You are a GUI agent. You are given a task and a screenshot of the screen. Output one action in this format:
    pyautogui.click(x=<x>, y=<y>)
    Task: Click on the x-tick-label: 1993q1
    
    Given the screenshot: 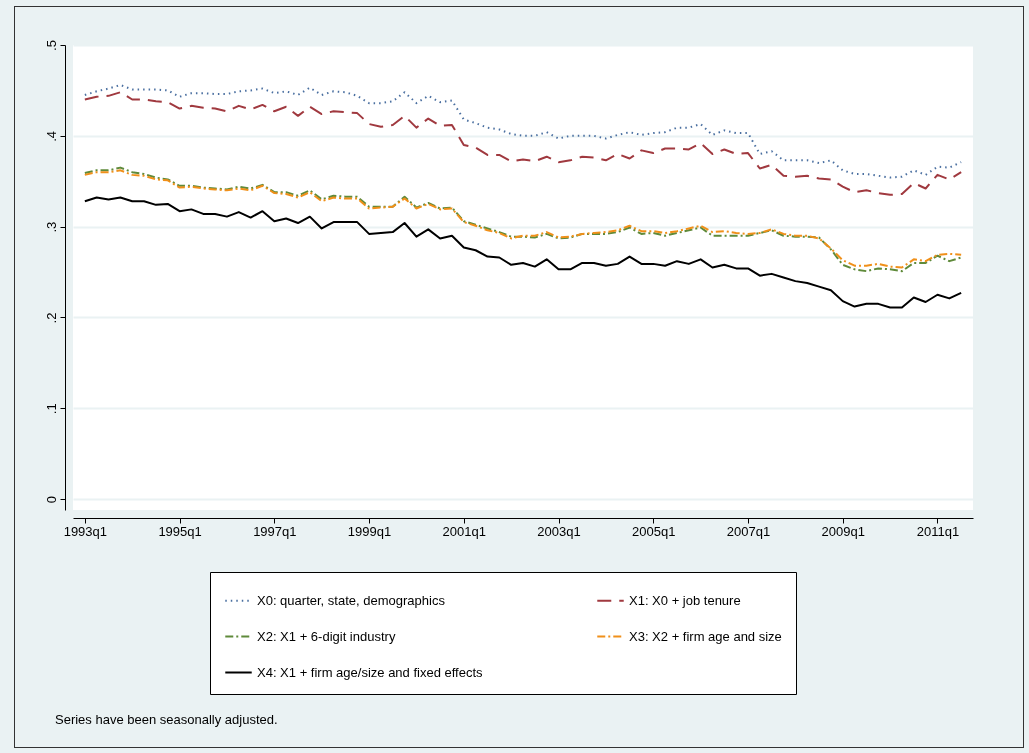 What is the action you would take?
    pyautogui.click(x=85, y=531)
    